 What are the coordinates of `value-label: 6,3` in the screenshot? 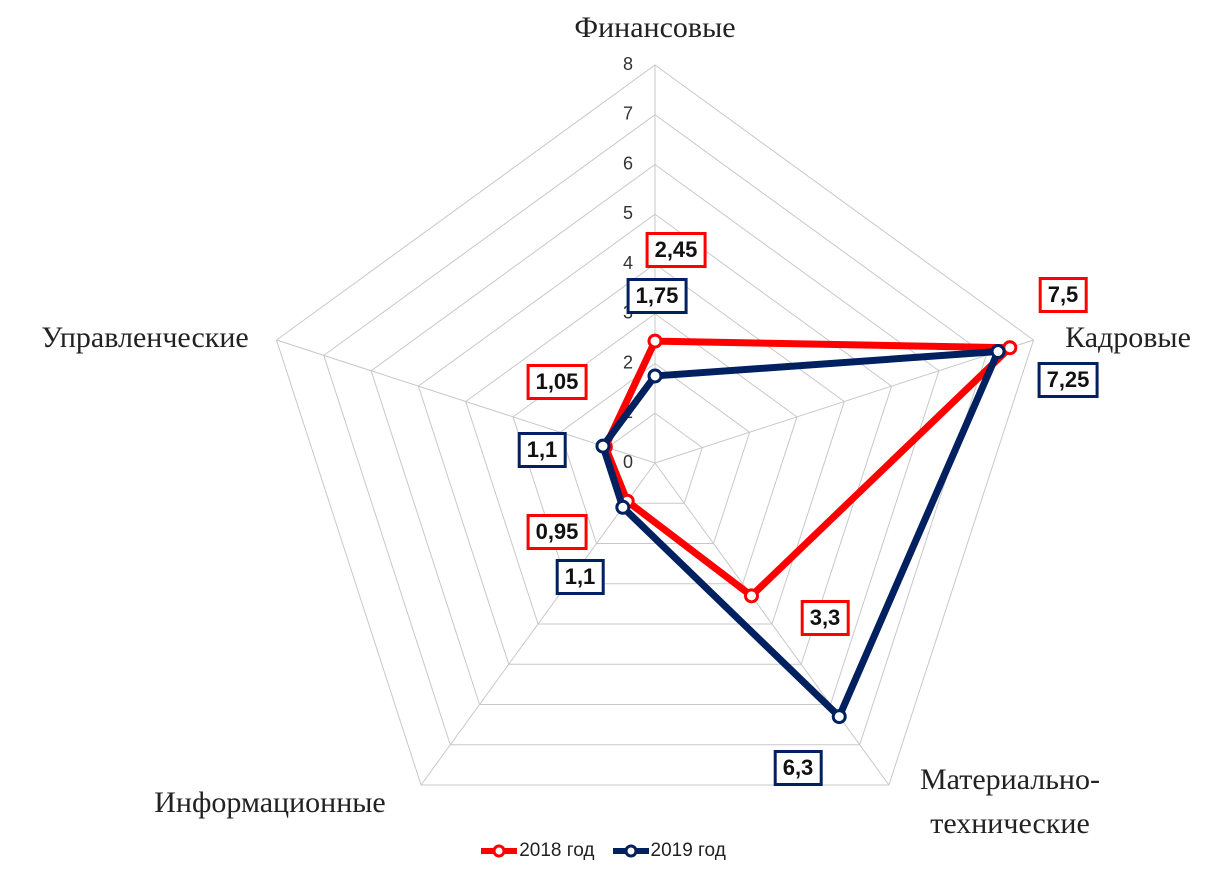 It's located at (798, 768).